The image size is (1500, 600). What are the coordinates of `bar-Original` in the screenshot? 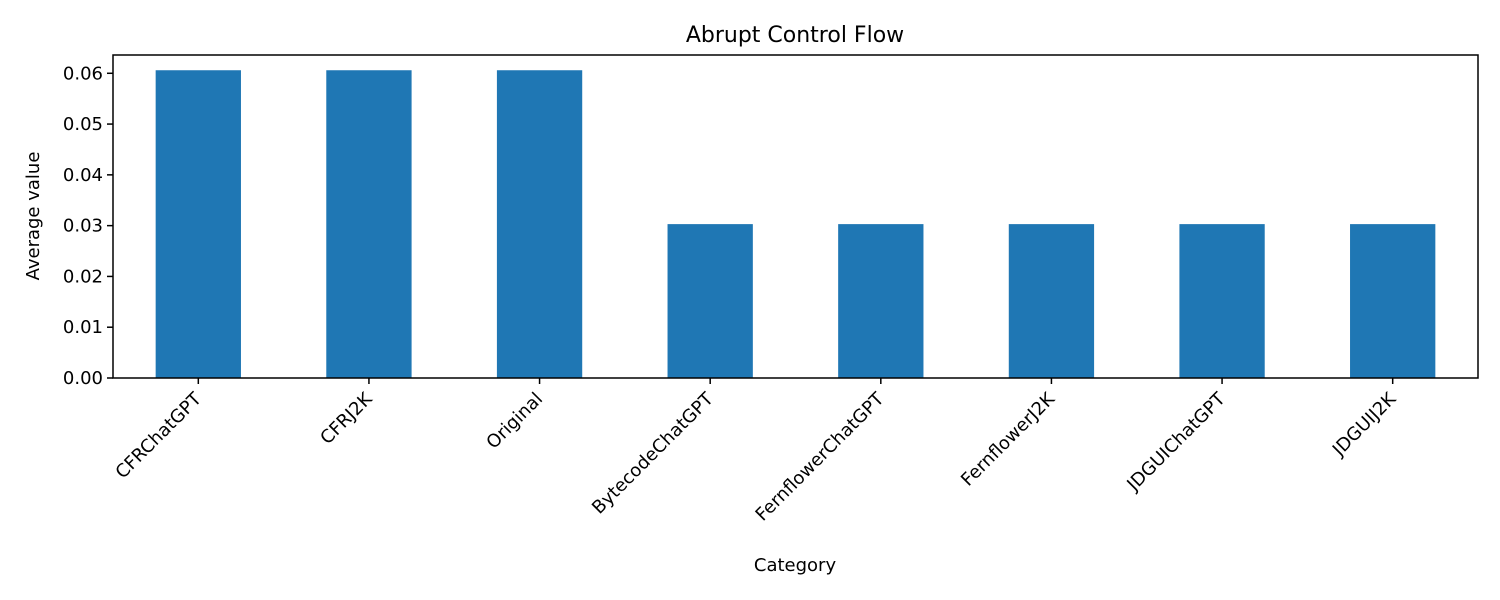 It's located at (539, 224).